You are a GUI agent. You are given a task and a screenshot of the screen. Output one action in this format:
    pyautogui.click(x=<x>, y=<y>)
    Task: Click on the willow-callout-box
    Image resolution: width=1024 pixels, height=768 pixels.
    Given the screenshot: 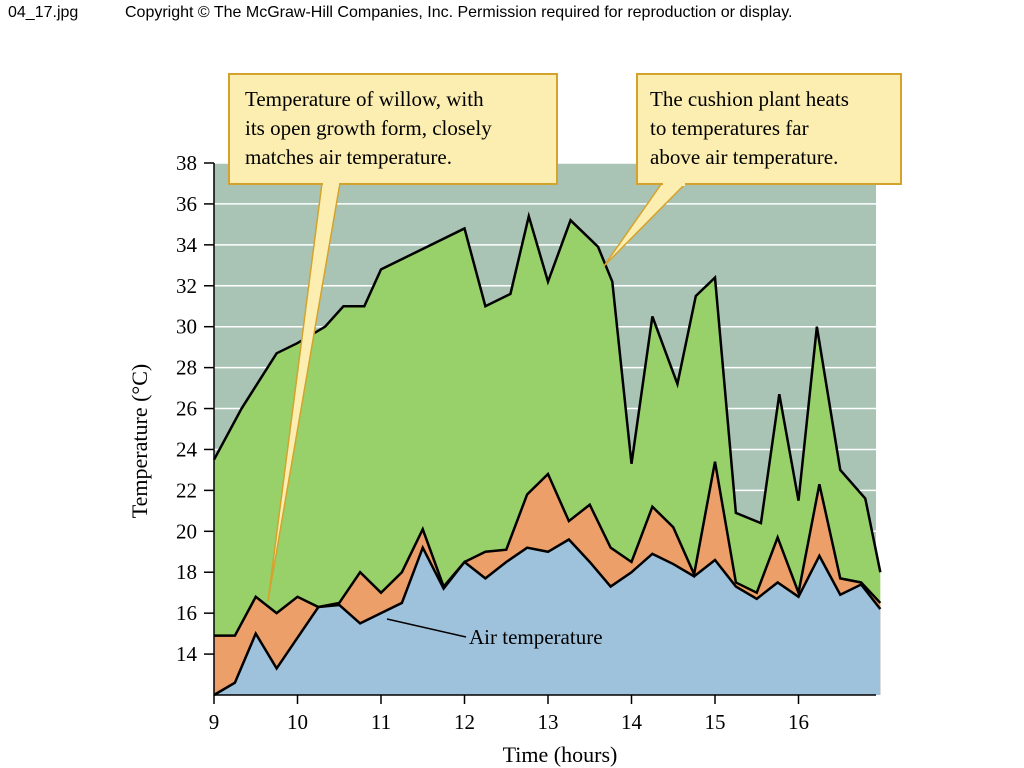 What is the action you would take?
    pyautogui.click(x=393, y=129)
    